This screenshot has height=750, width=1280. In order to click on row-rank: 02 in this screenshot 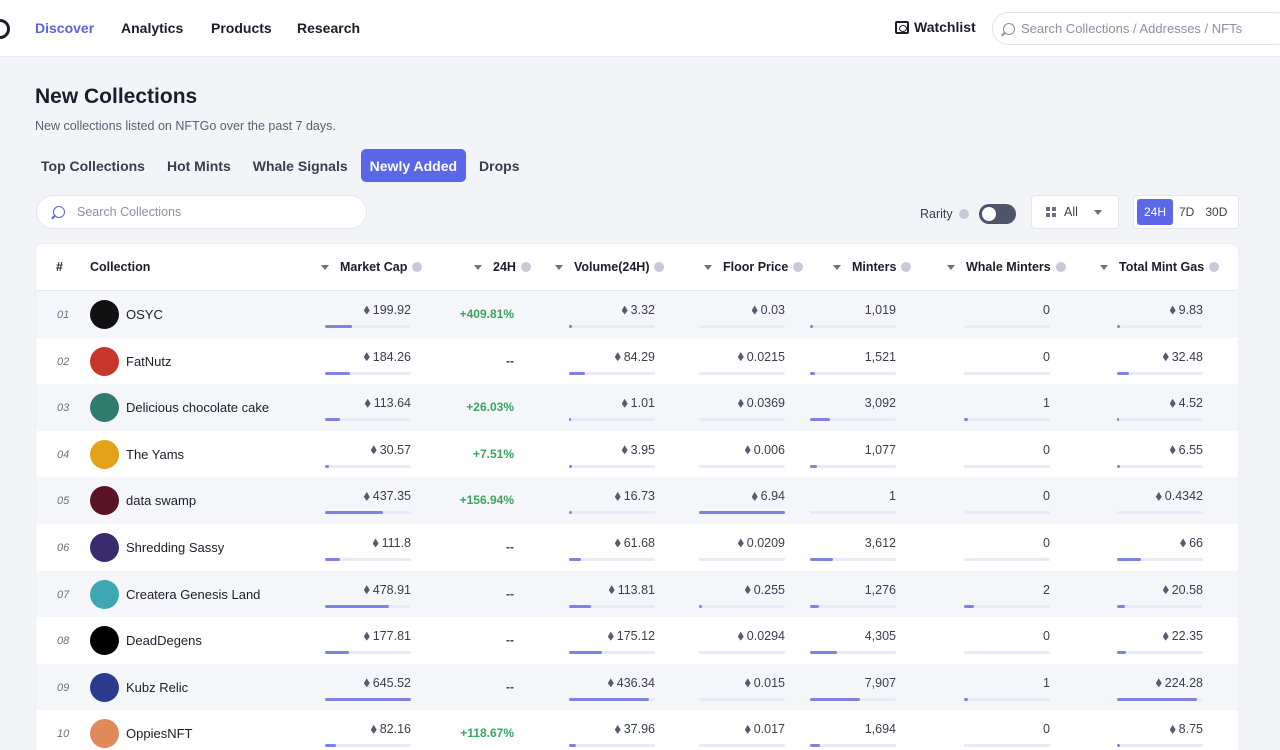, I will do `click(63, 361)`.